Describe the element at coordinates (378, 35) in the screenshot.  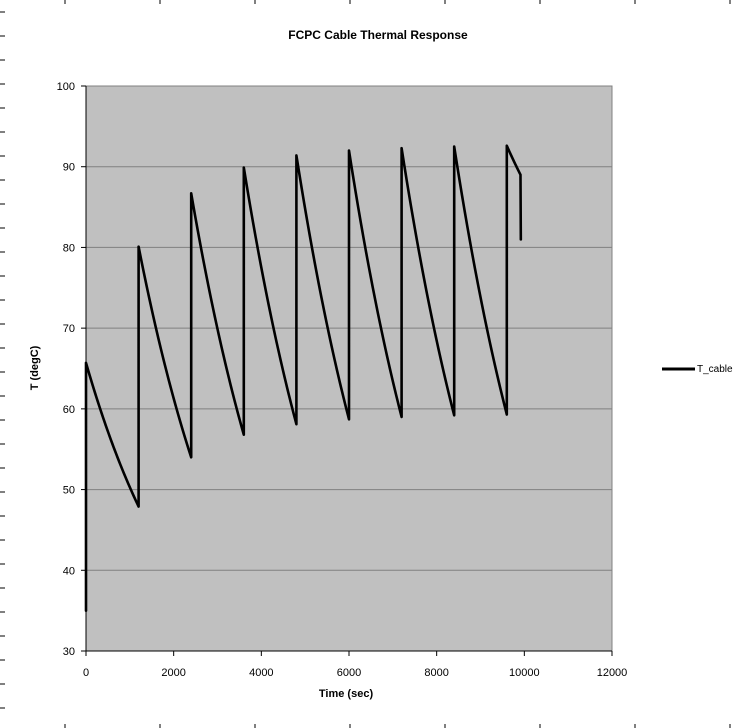
I see `chart-title: FCPC Cable Thermal Response` at that location.